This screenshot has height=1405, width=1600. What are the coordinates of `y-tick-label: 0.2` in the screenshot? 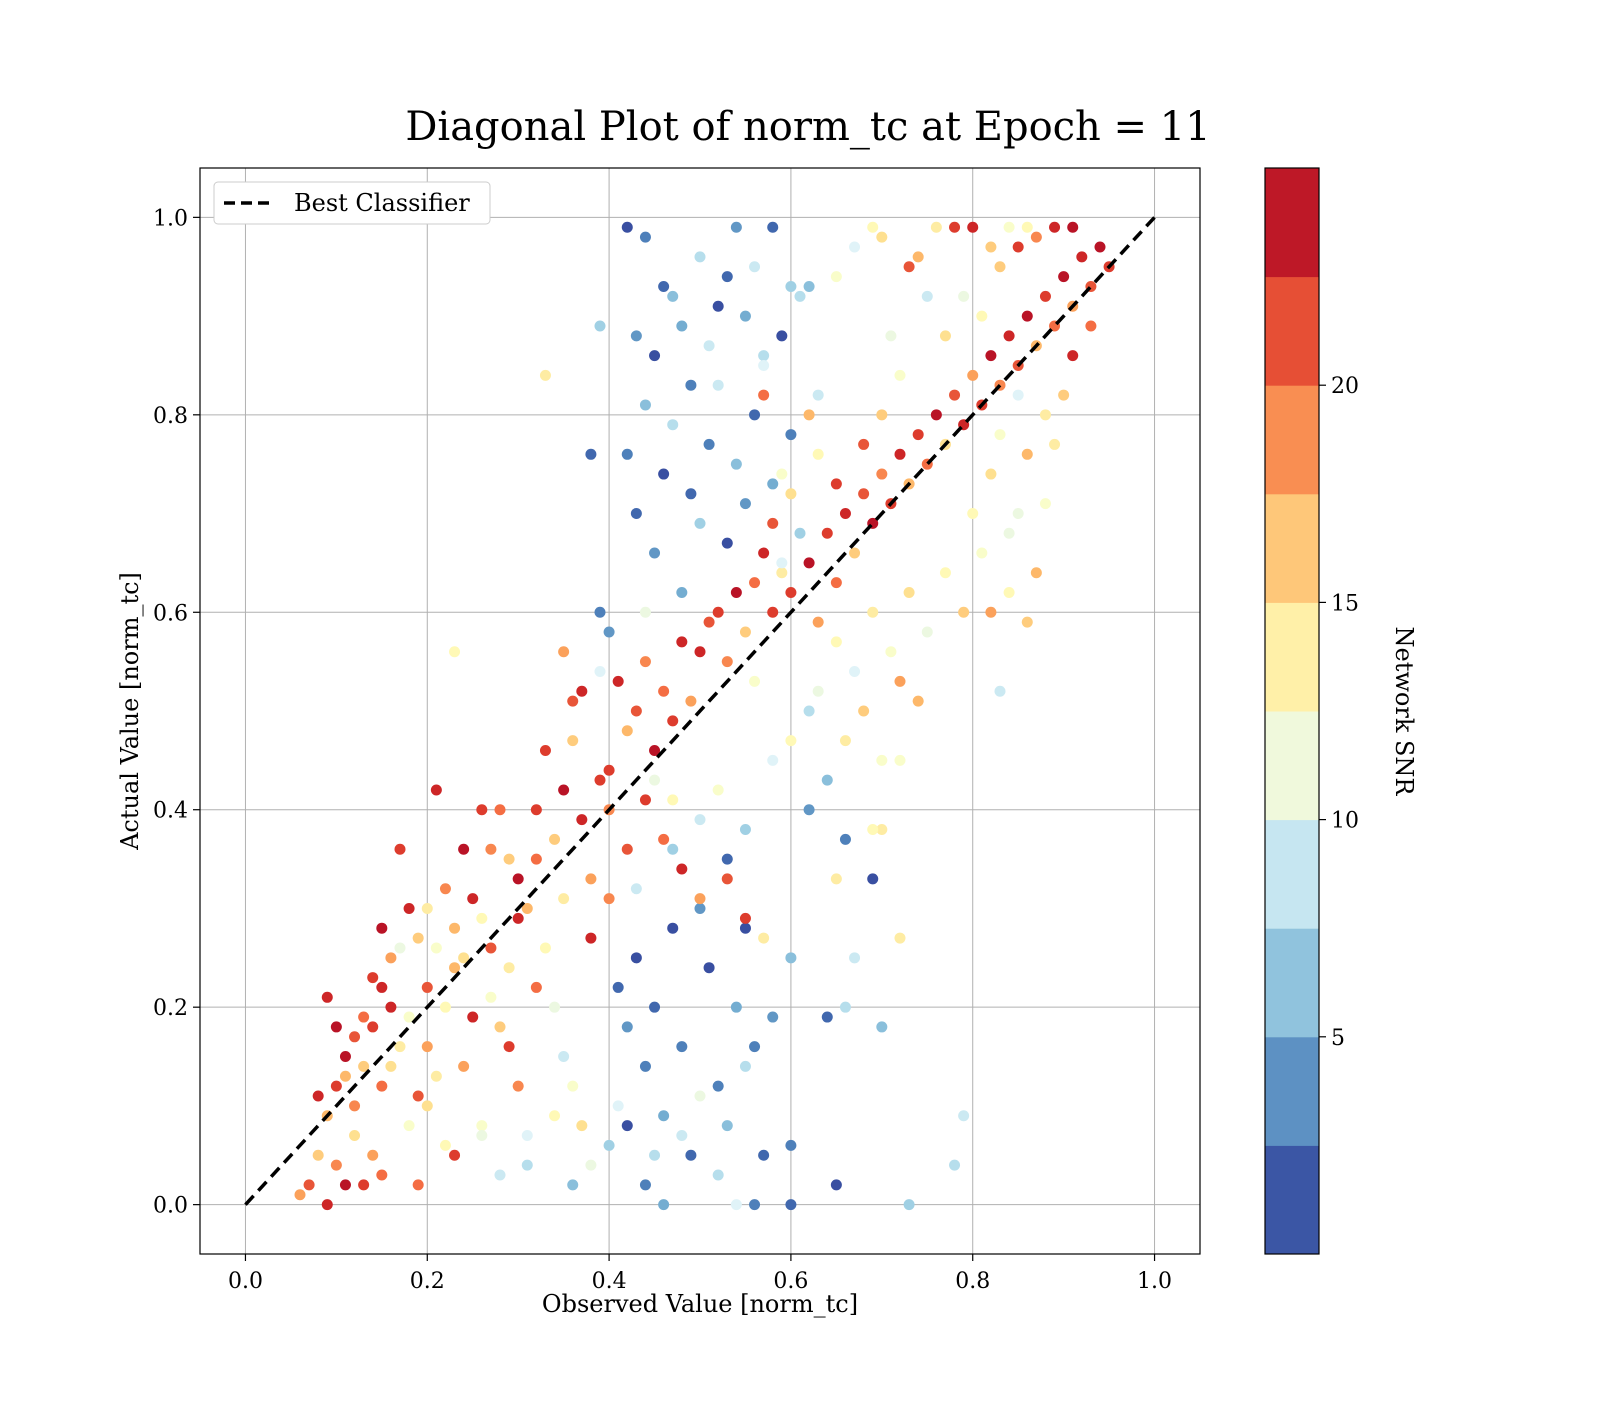 It's located at (170, 1008).